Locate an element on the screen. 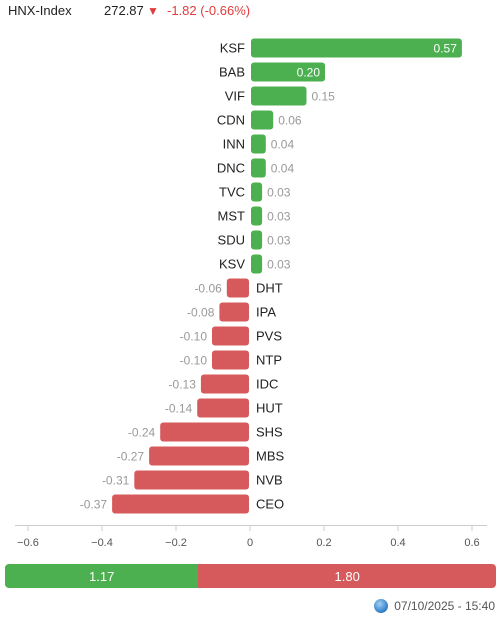 Image resolution: width=501 pixels, height=620 pixels. summary-up-value: 1.17 is located at coordinates (102, 576).